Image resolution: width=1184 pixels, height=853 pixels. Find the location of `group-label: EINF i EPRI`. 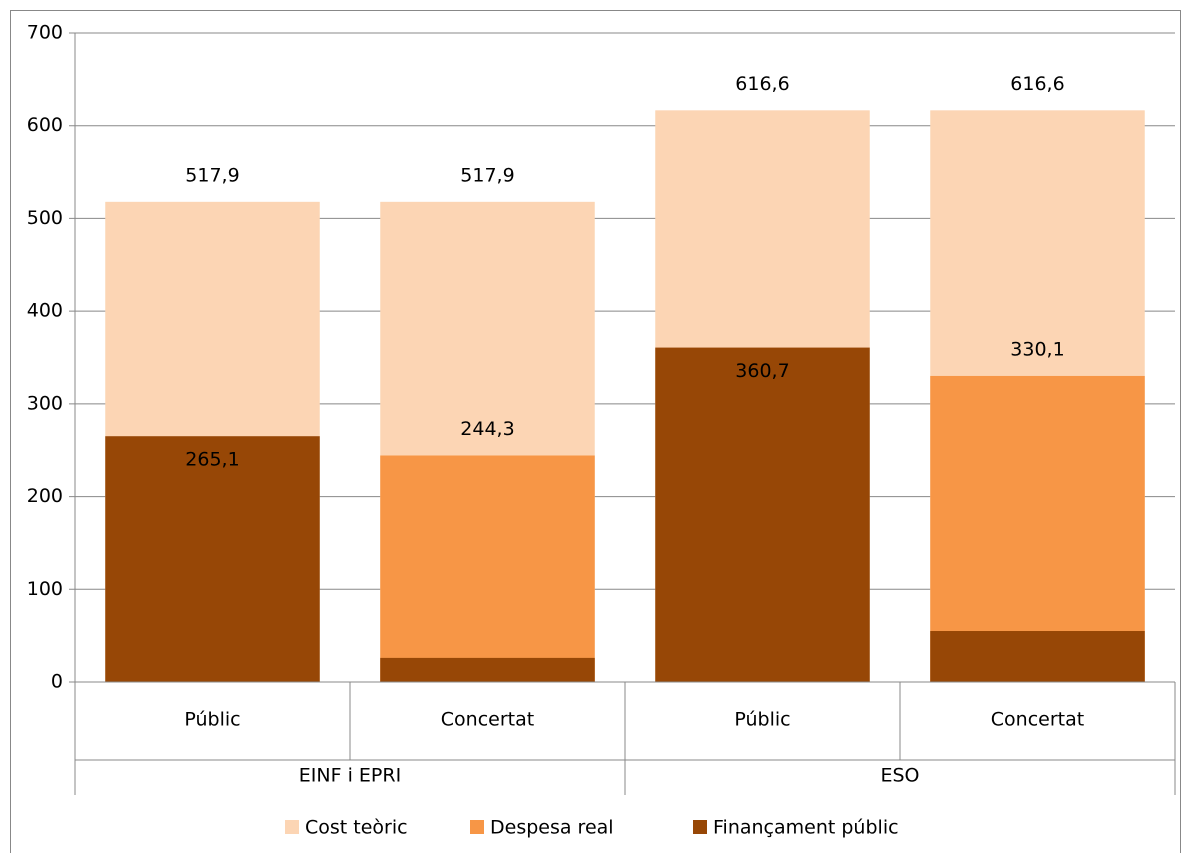

group-label: EINF i EPRI is located at coordinates (350, 776).